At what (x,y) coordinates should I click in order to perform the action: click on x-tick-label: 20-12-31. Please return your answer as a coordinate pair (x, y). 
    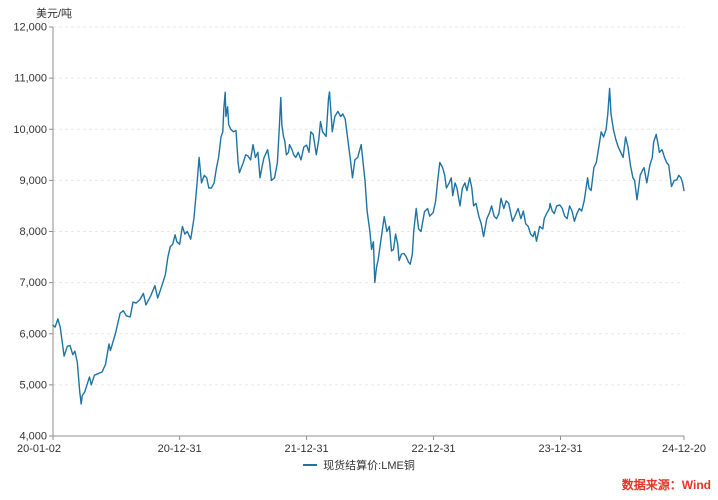
    Looking at the image, I should click on (180, 449).